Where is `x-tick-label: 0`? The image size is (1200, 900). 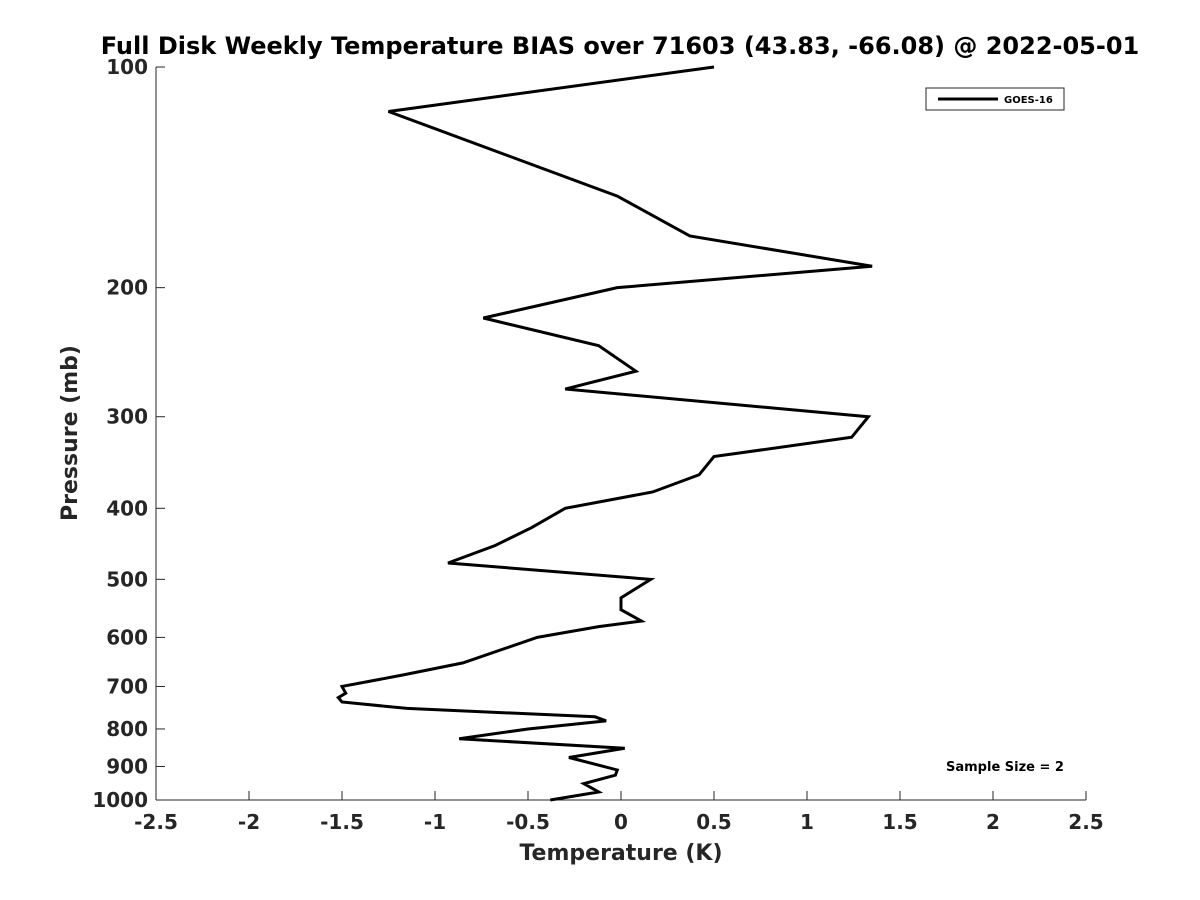
x-tick-label: 0 is located at coordinates (621, 822).